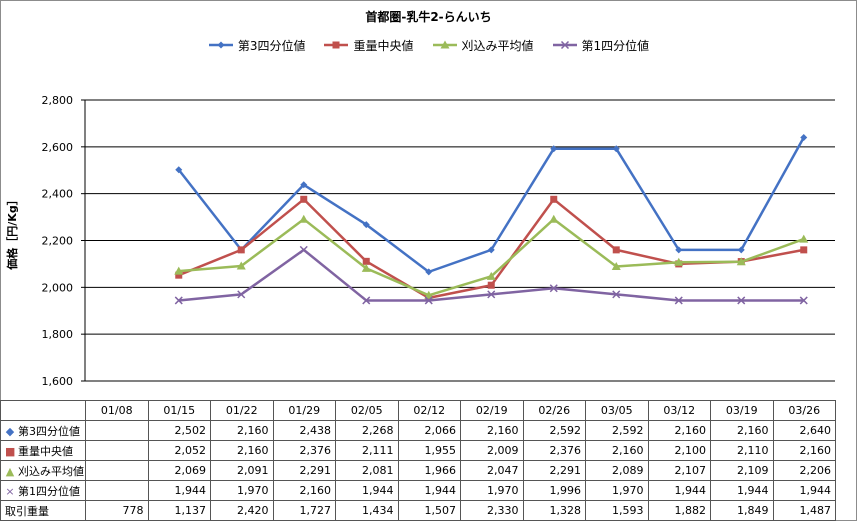  Describe the element at coordinates (367, 410) in the screenshot. I see `x-tick-label: 02/05` at that location.